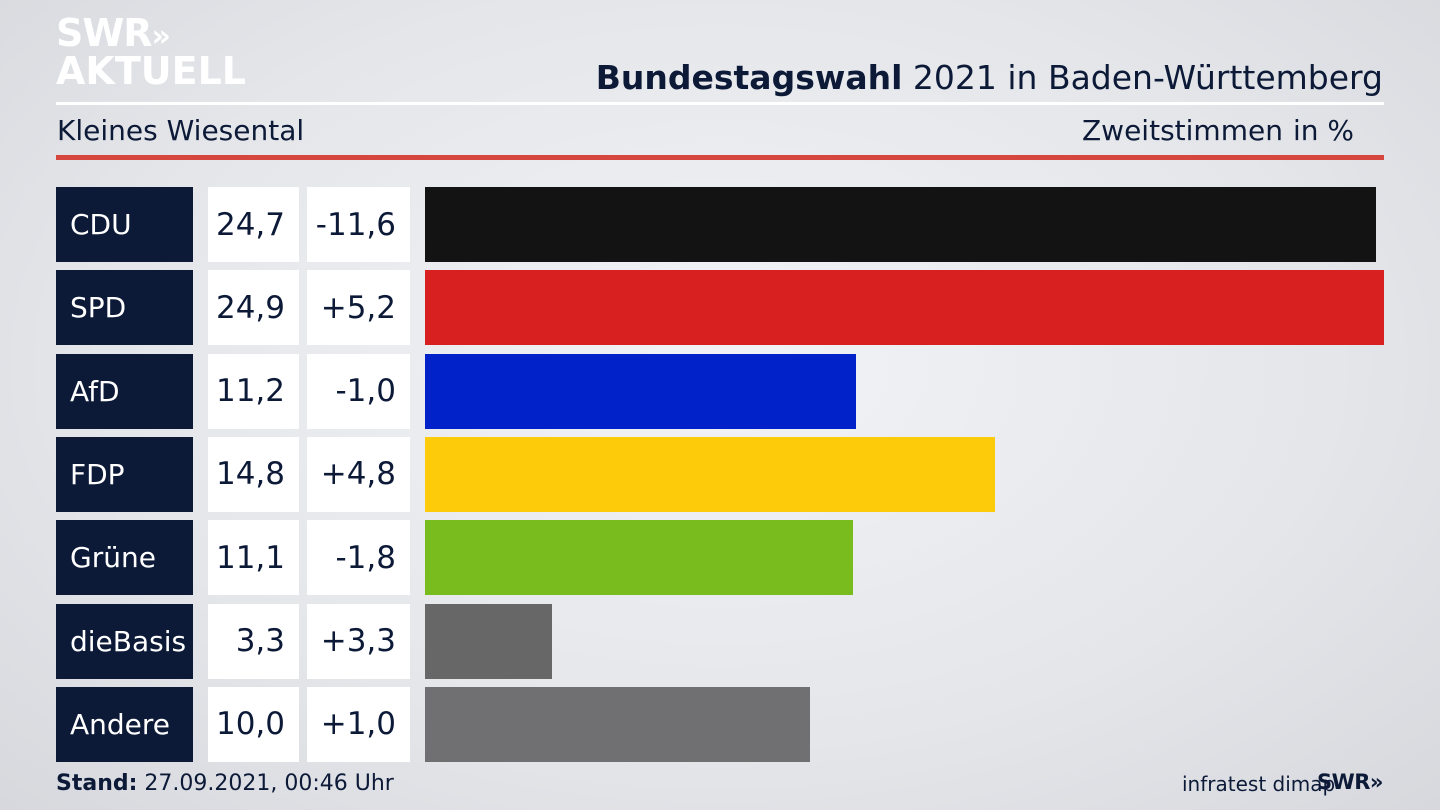 The height and width of the screenshot is (810, 1440). Describe the element at coordinates (124, 391) in the screenshot. I see `party-label: AfD` at that location.